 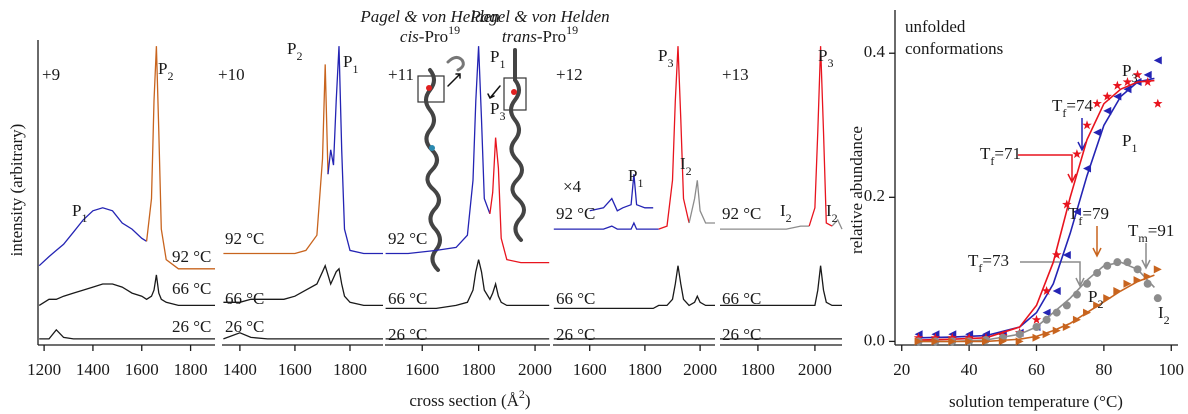 I want to click on annotation-part: 92 °C, so click(x=191, y=256).